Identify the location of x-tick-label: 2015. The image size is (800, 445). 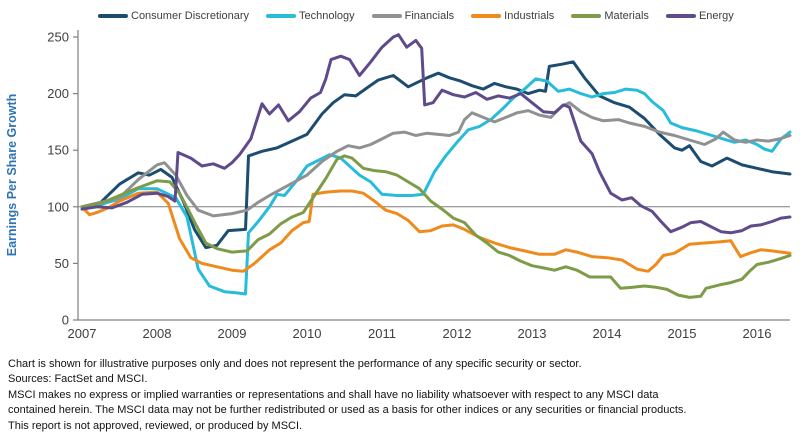
(682, 333).